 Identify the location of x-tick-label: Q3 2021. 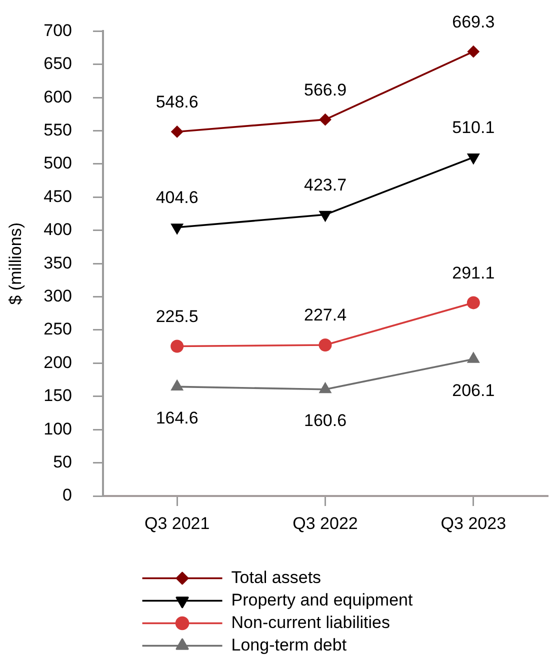
(177, 523).